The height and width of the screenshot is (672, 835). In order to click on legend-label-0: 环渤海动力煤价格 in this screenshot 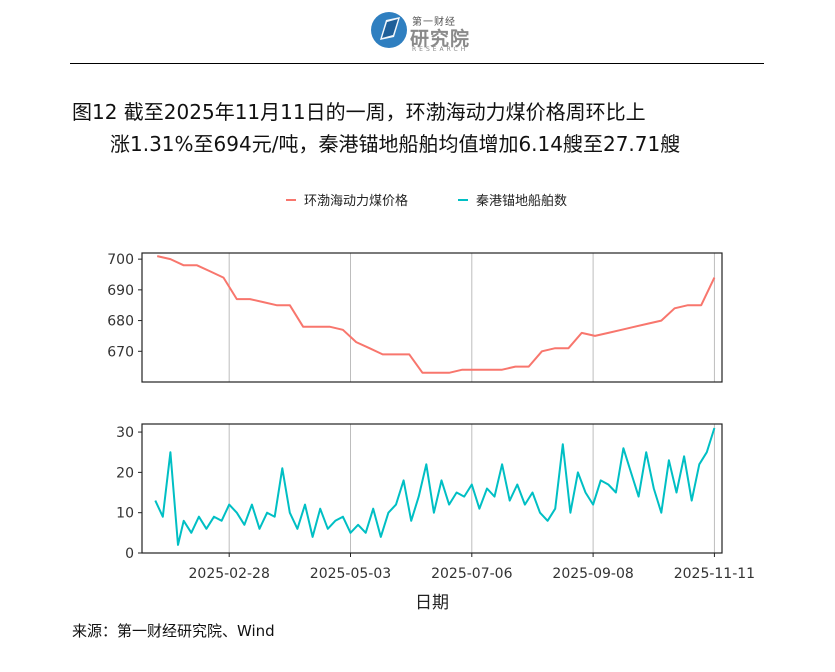, I will do `click(356, 201)`.